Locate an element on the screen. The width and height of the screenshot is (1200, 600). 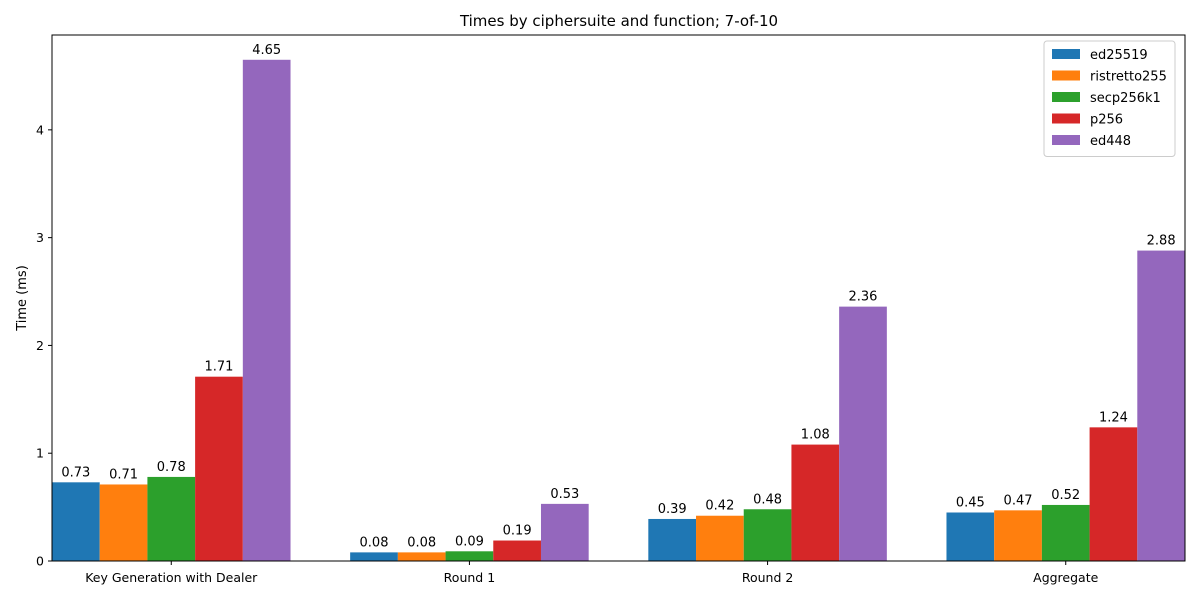
data-label-p256-3: 1.24 is located at coordinates (1113, 417).